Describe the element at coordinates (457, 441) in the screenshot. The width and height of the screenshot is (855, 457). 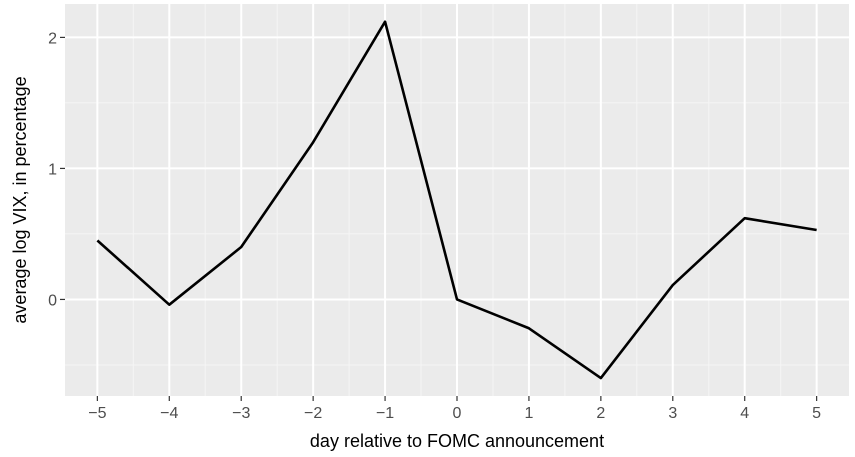
I see `x-axis-title: day relative to FOMC announcement` at that location.